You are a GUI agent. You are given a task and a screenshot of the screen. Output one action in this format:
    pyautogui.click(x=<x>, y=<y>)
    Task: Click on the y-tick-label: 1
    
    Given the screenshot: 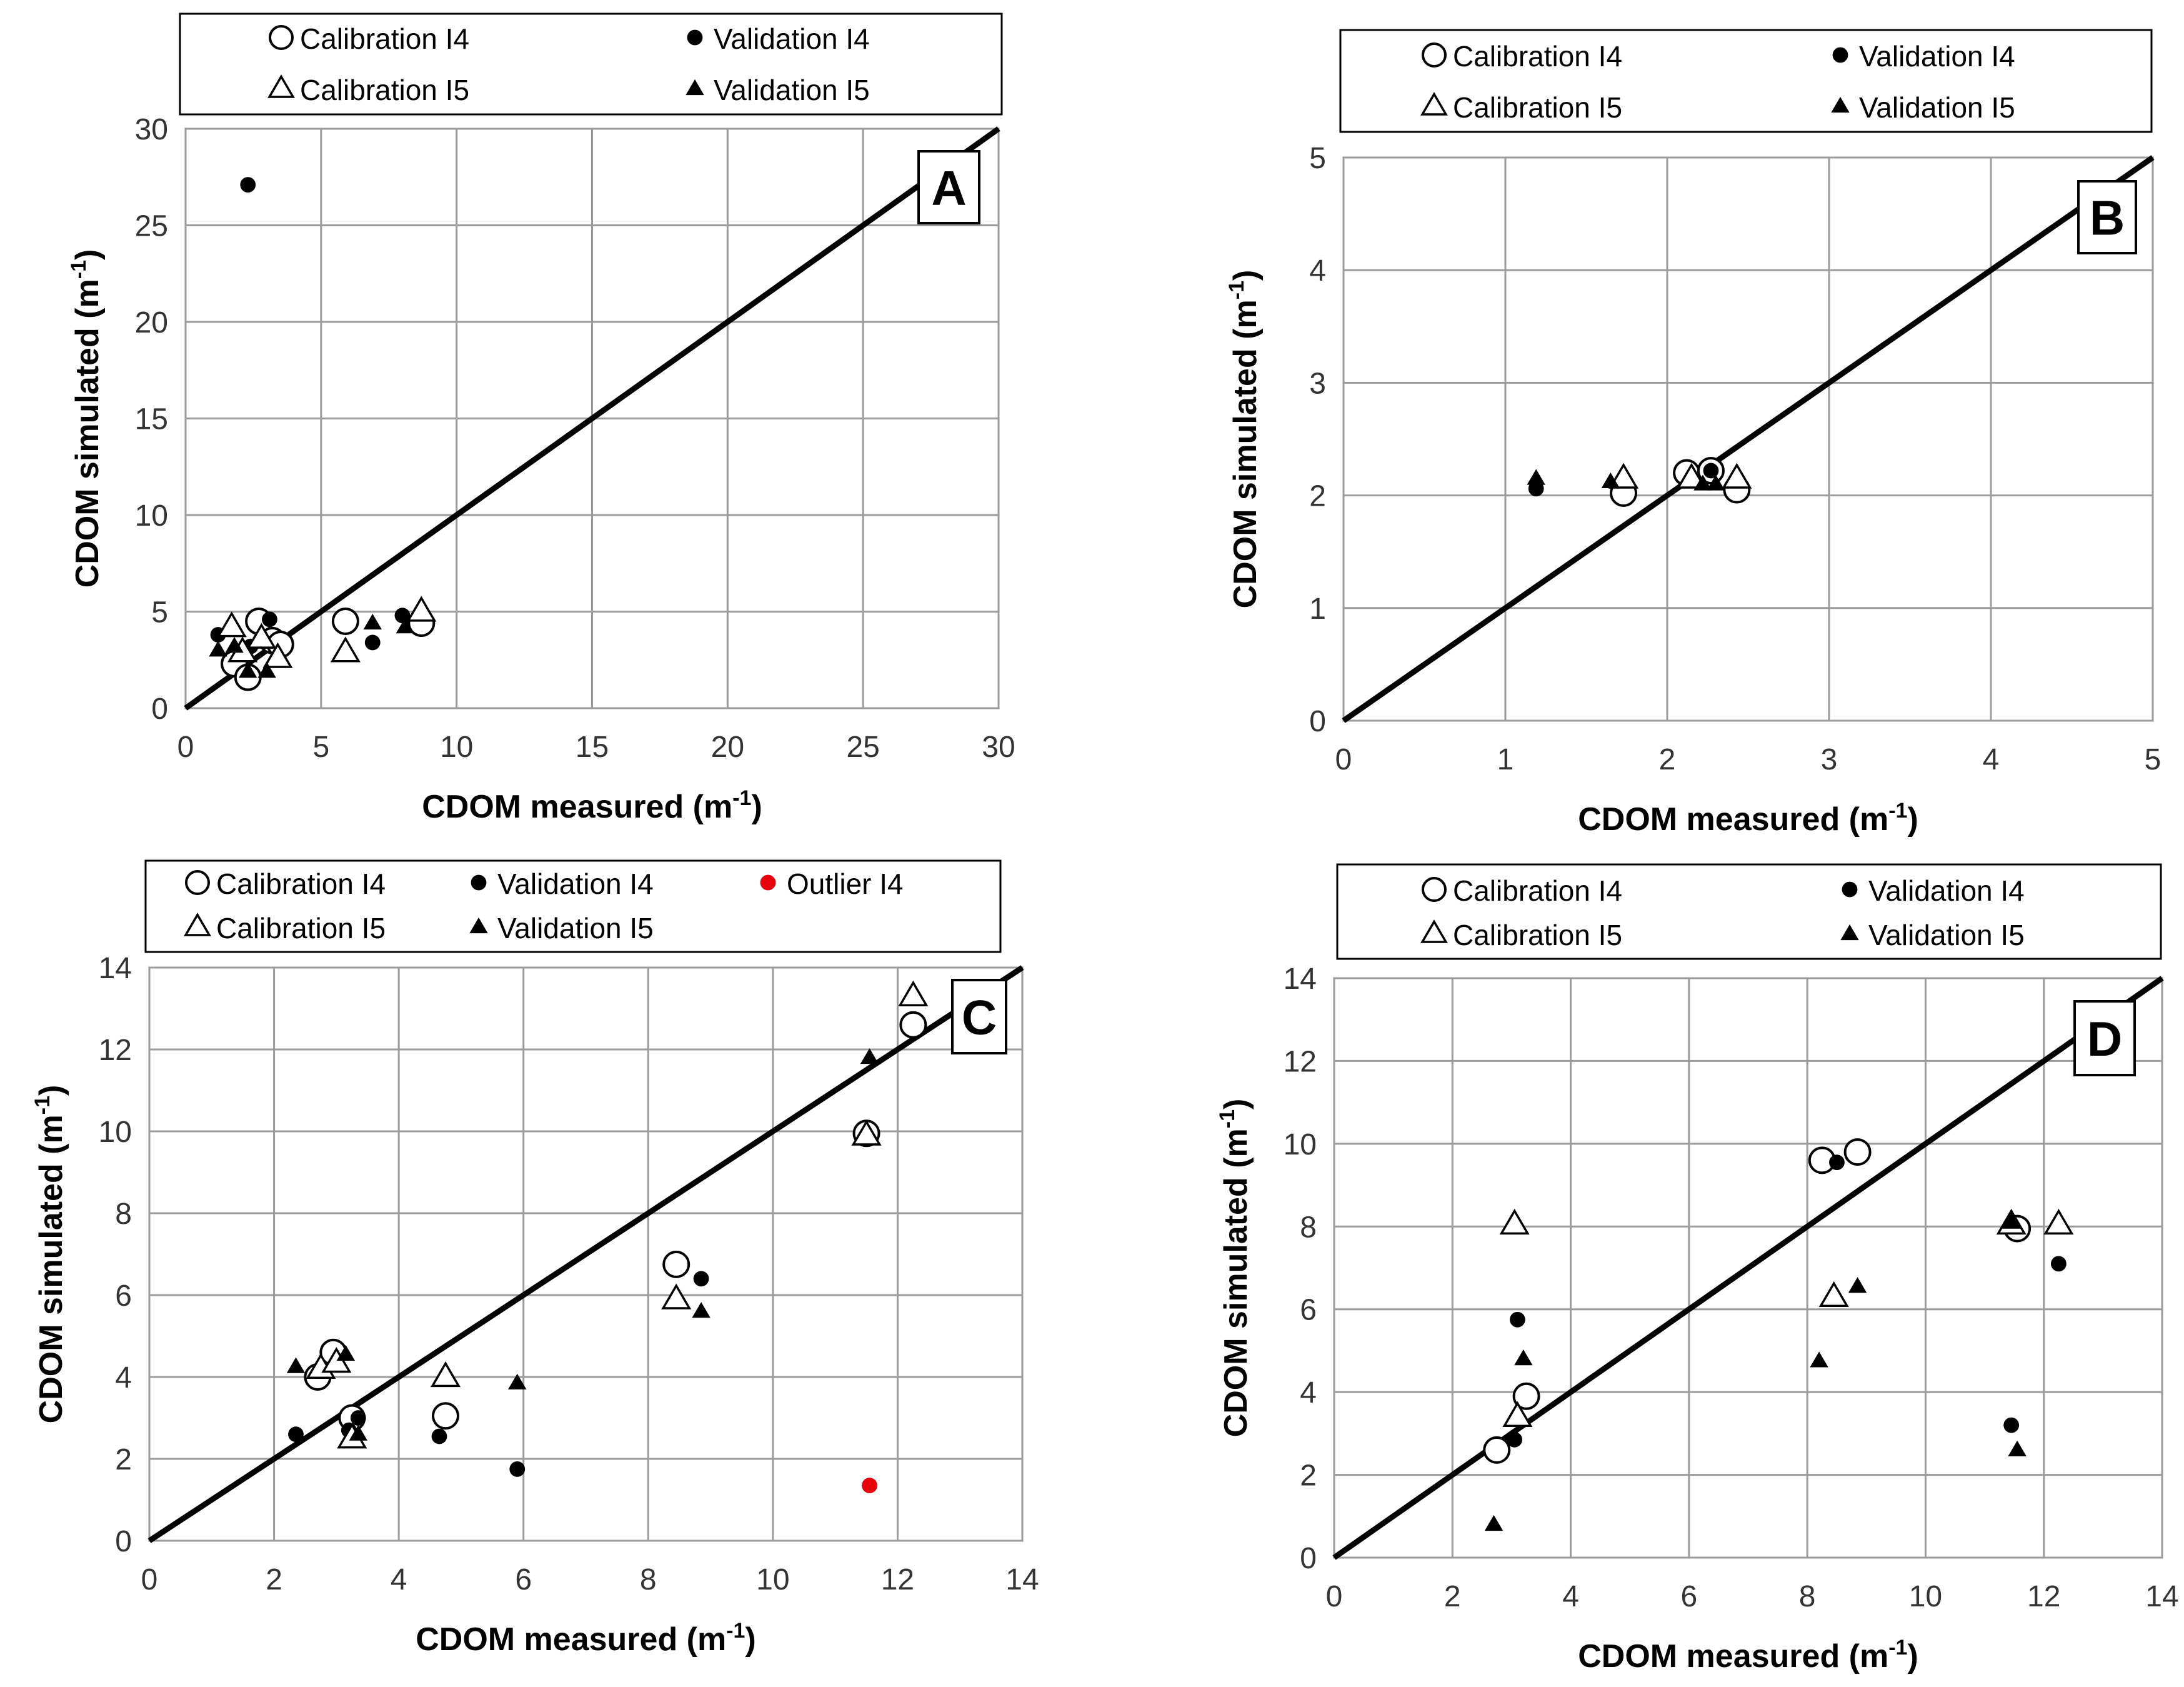 What is the action you would take?
    pyautogui.click(x=1317, y=610)
    